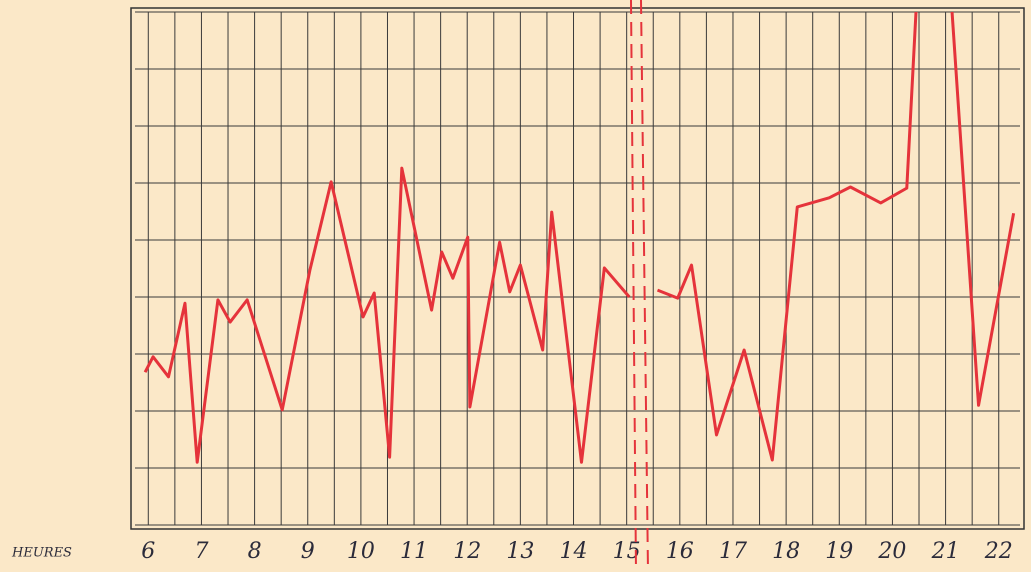  What do you see at coordinates (786, 551) in the screenshot?
I see `x-tick-label: 18` at bounding box center [786, 551].